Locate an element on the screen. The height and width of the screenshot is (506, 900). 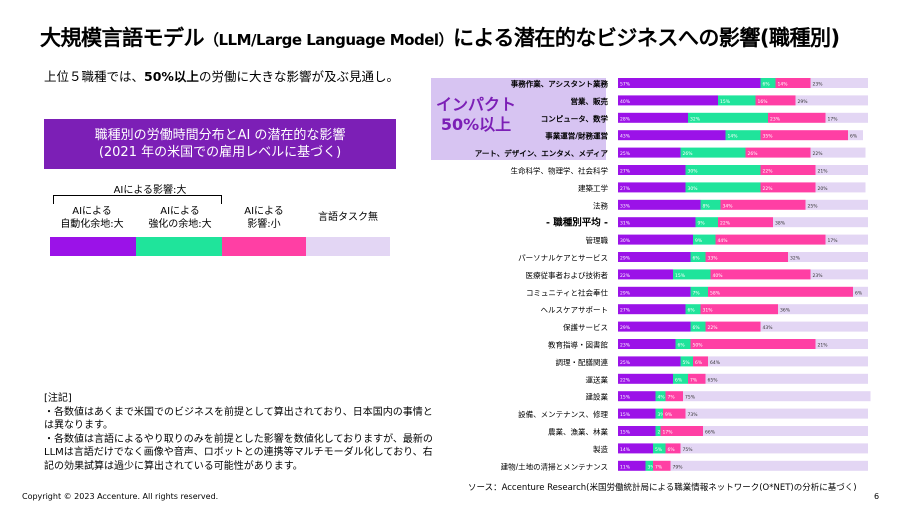
category-label: 法務 is located at coordinates (600, 205).